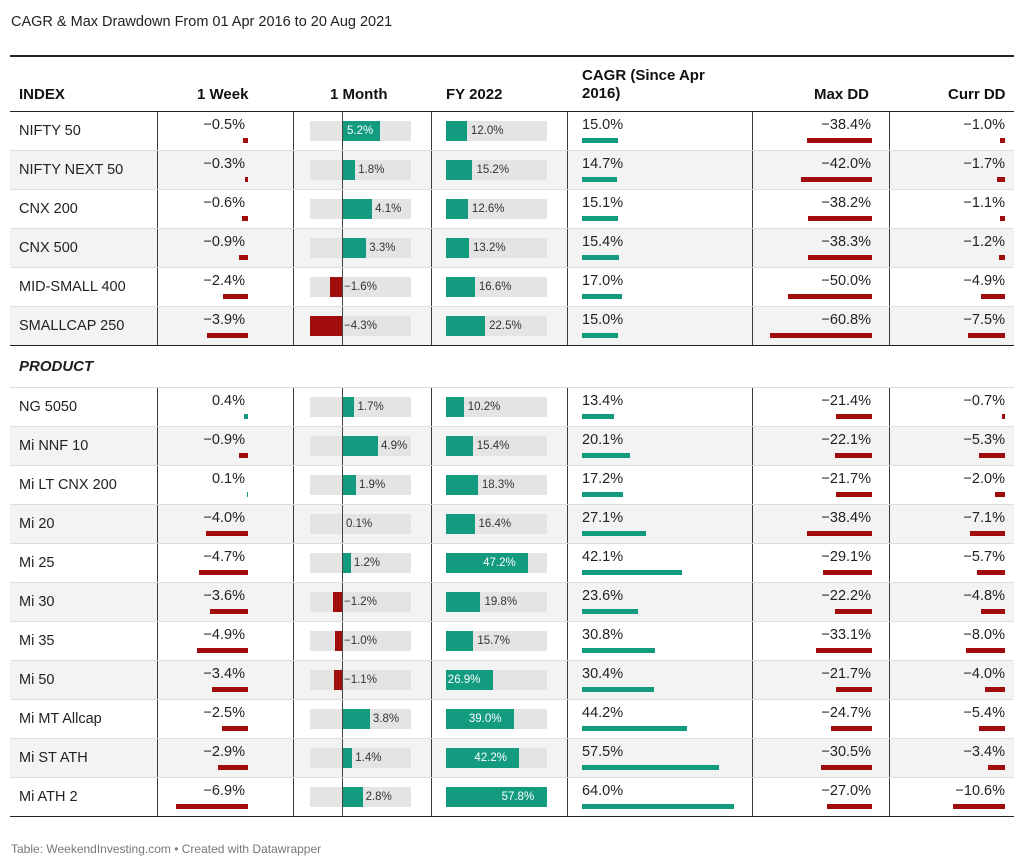 The height and width of the screenshot is (867, 1024). I want to click on fy-value: 57.8%, so click(518, 797).